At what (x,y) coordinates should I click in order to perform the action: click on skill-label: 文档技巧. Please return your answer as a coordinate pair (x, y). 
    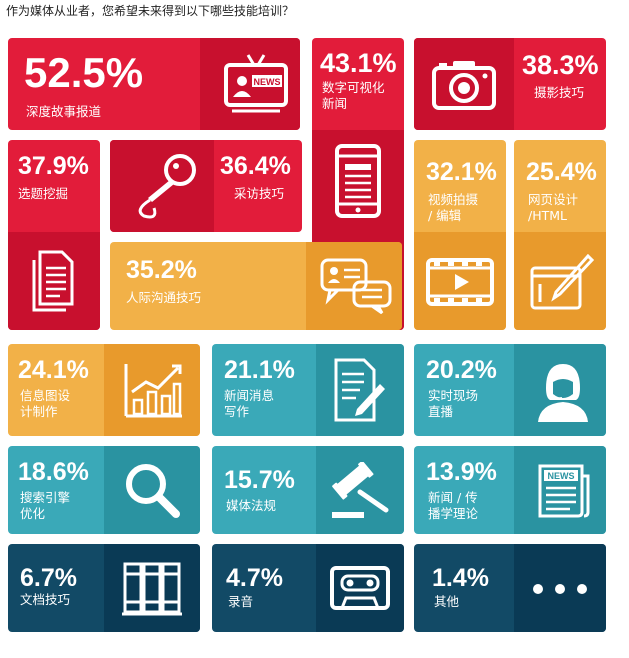
    Looking at the image, I should click on (45, 599).